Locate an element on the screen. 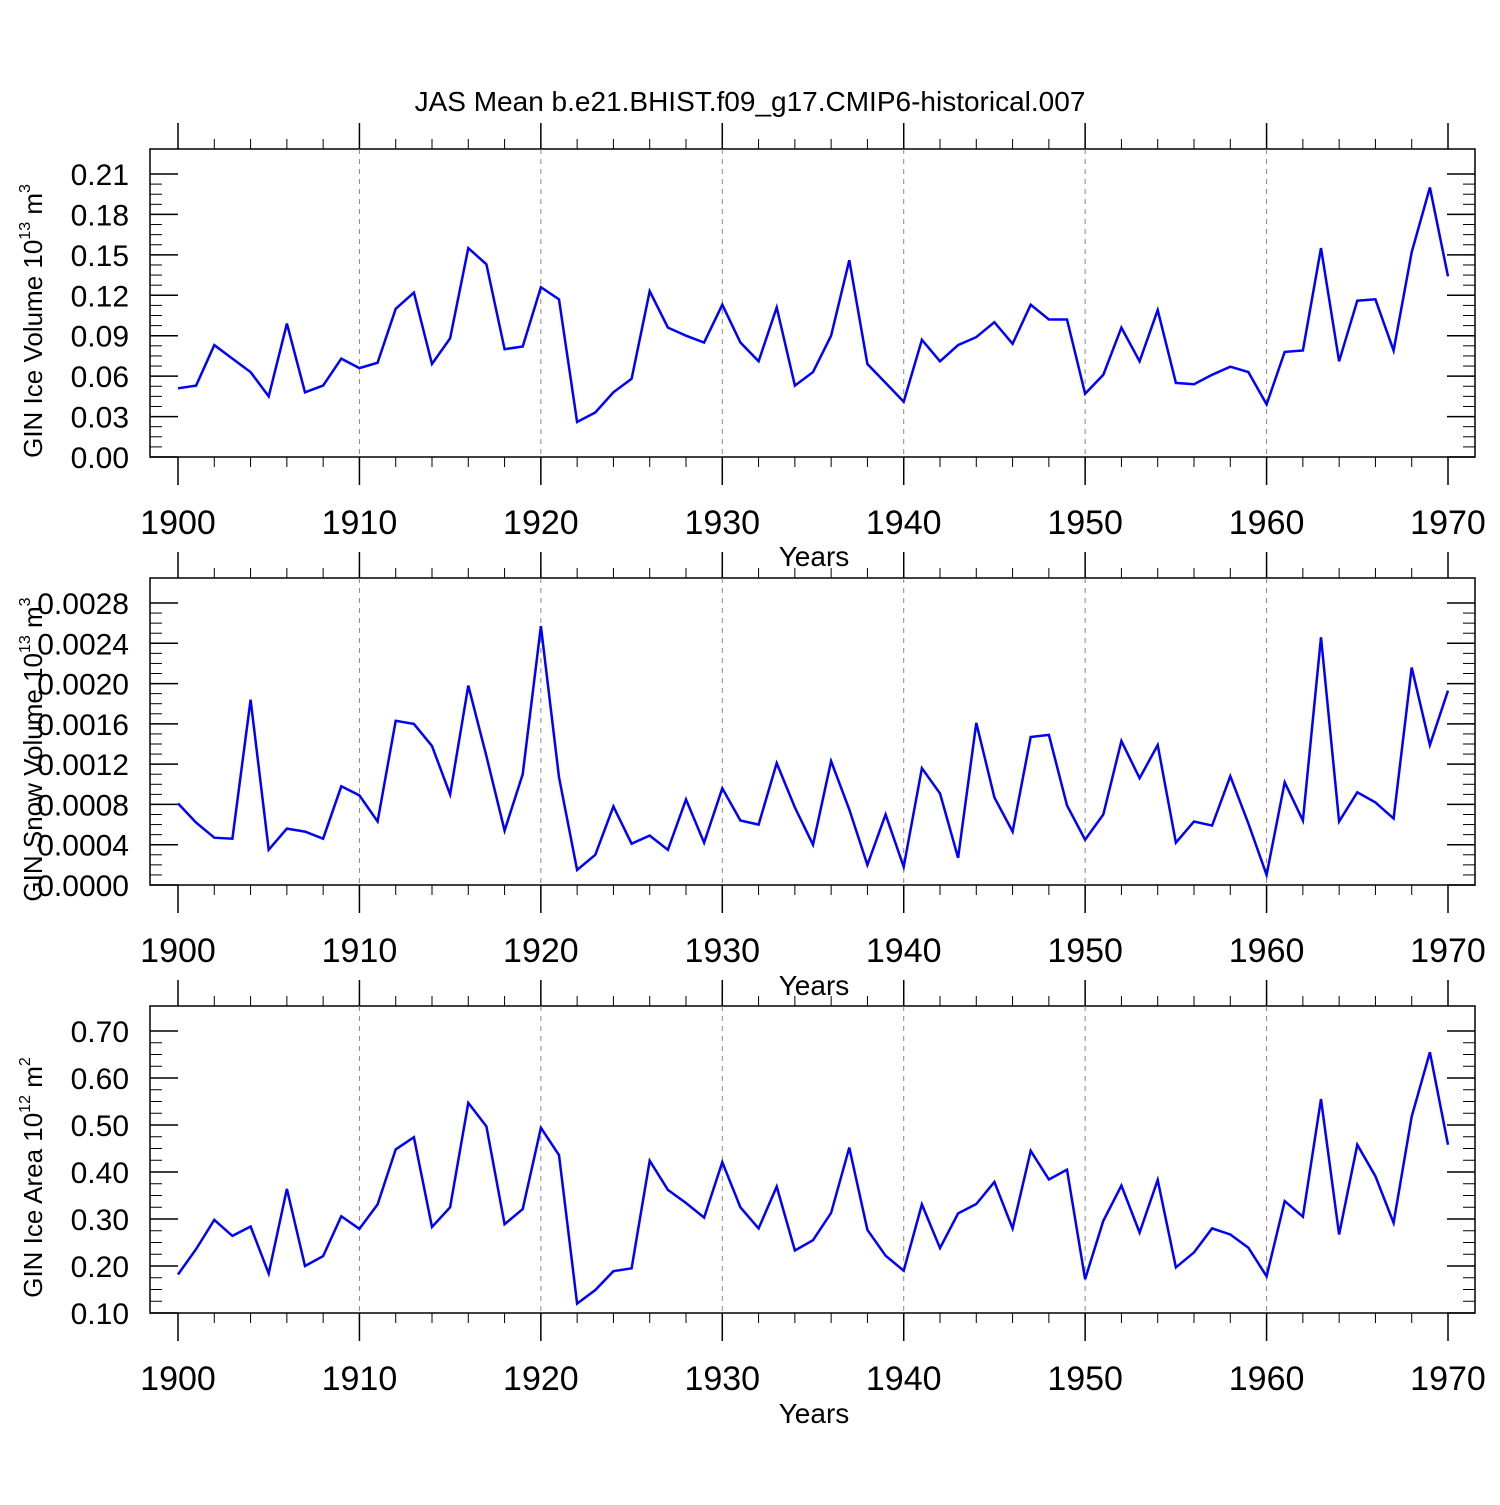 The width and height of the screenshot is (1500, 1505). y-tick-label: 0.0000 is located at coordinates (83, 886).